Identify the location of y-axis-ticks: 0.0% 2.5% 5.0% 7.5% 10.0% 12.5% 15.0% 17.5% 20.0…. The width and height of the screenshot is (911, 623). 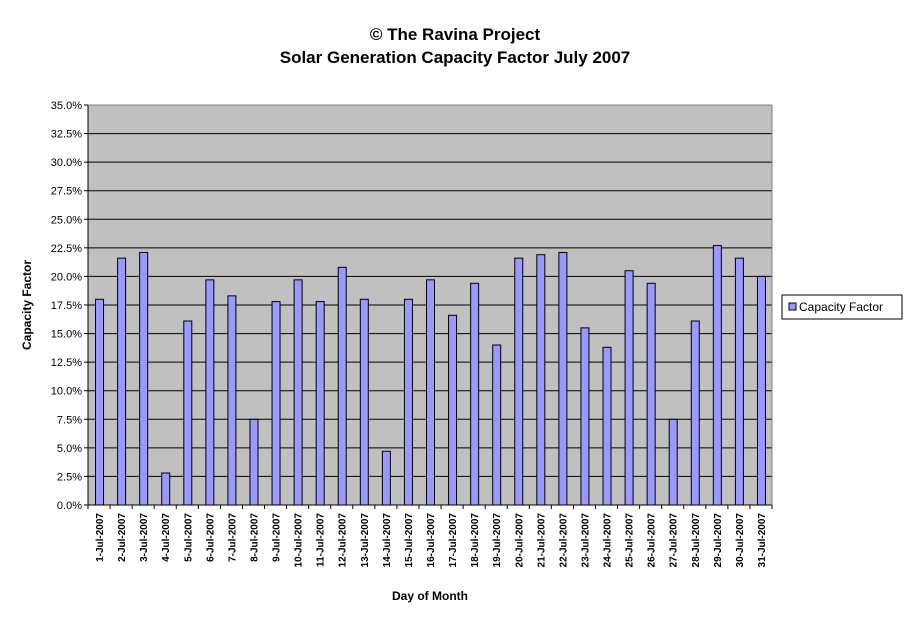
(69, 306).